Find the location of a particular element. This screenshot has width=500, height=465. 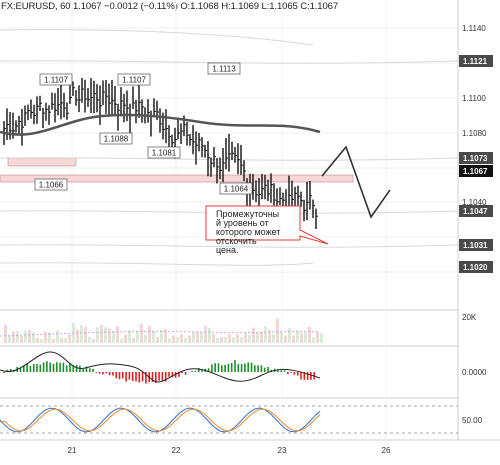

ma-line is located at coordinates (160, 124).